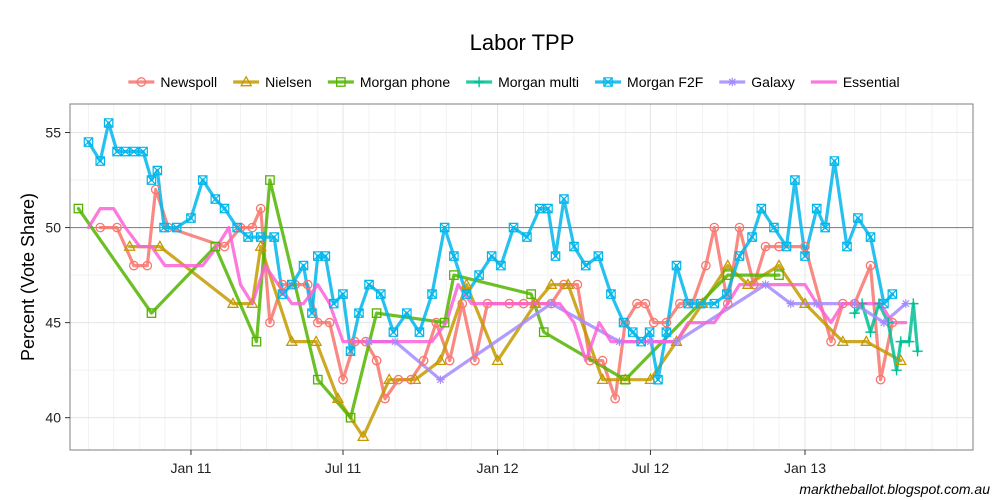  I want to click on data-point-morgan-multi, so click(879, 303).